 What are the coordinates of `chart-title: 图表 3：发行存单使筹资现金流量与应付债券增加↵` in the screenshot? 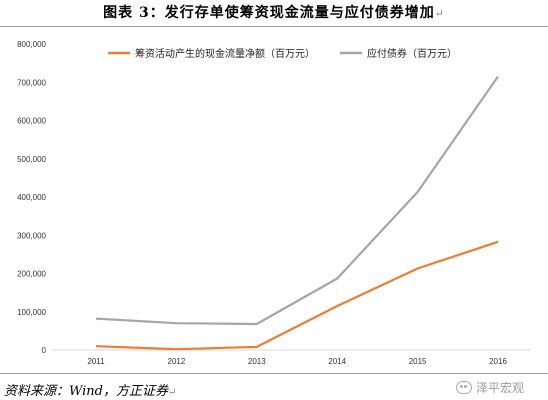 It's located at (274, 13).